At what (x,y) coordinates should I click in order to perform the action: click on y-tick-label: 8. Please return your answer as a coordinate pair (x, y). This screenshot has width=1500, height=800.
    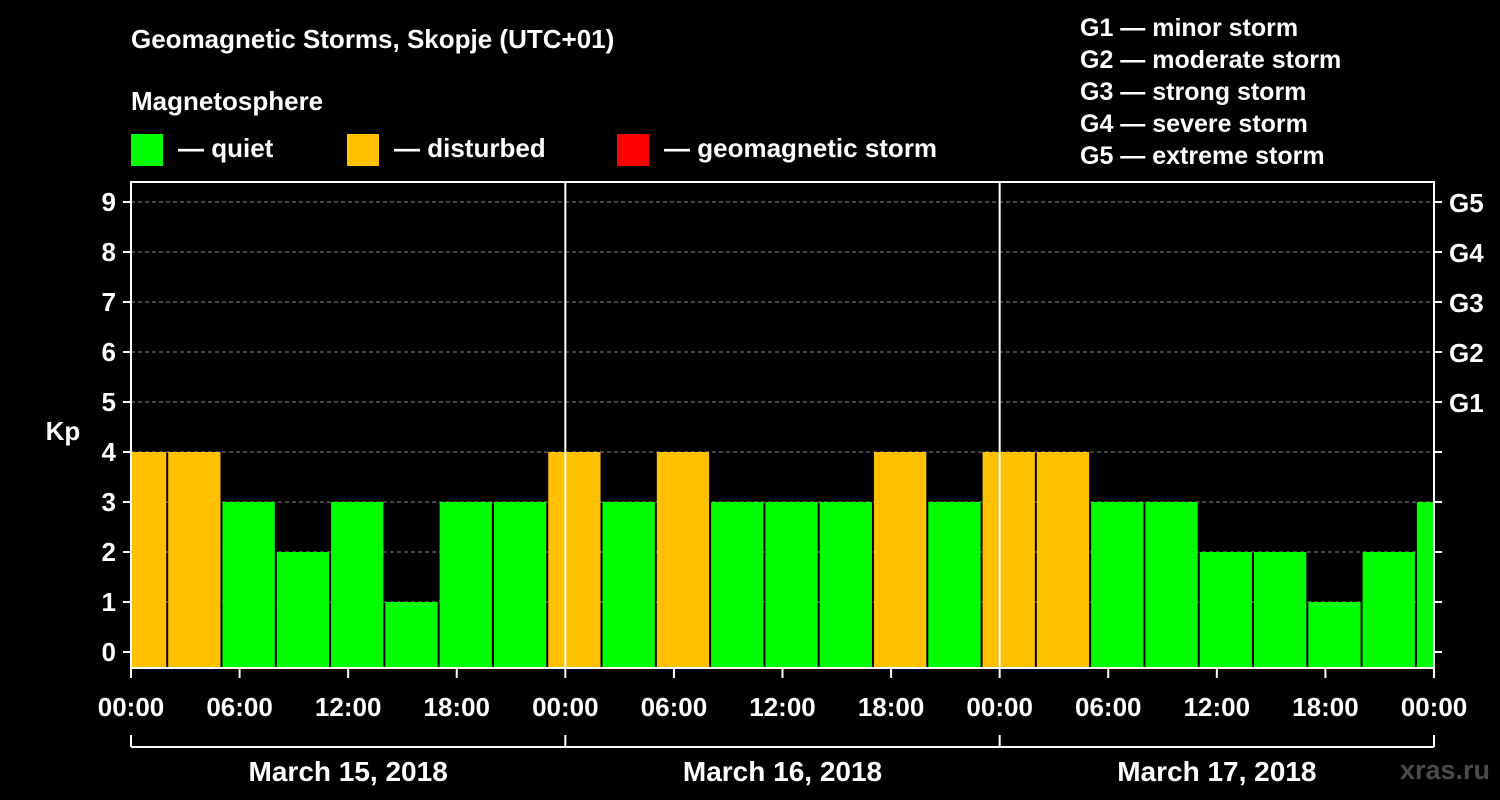
    Looking at the image, I should click on (109, 252).